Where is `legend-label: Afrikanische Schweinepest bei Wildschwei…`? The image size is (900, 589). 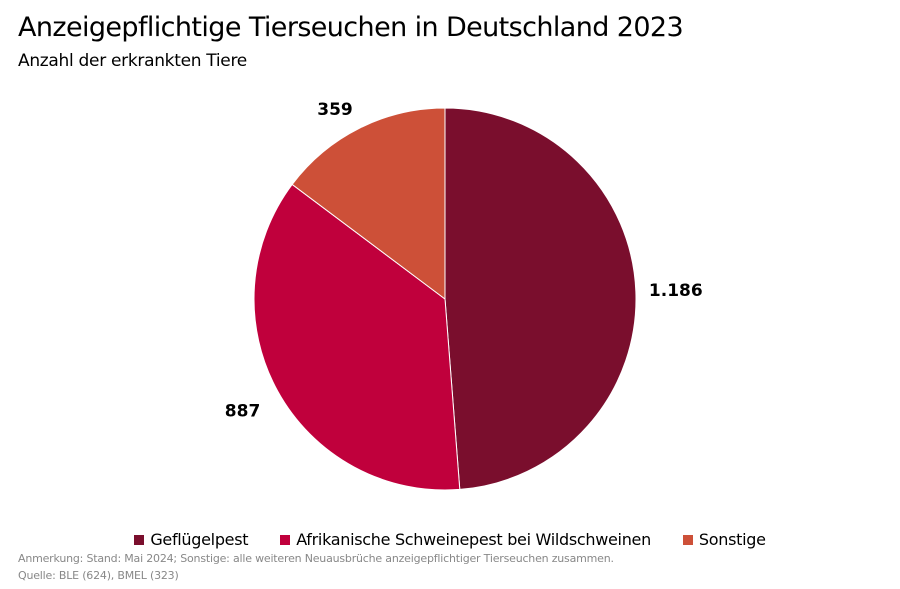 legend-label: Afrikanische Schweinepest bei Wildschwei… is located at coordinates (473, 539).